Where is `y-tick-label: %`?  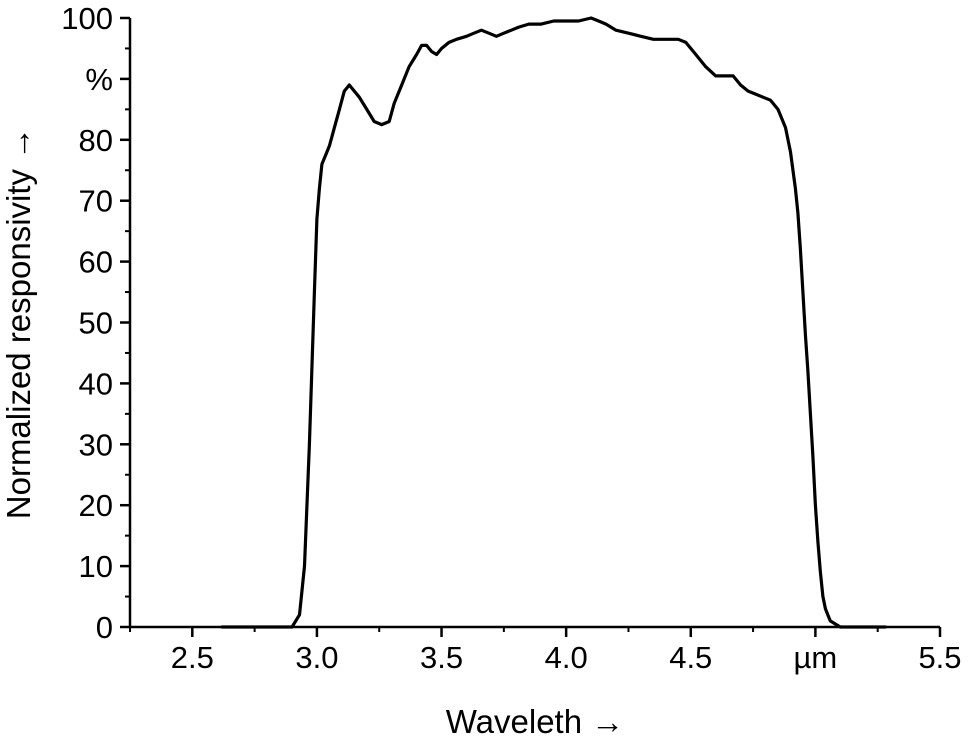
y-tick-label: % is located at coordinates (99, 79).